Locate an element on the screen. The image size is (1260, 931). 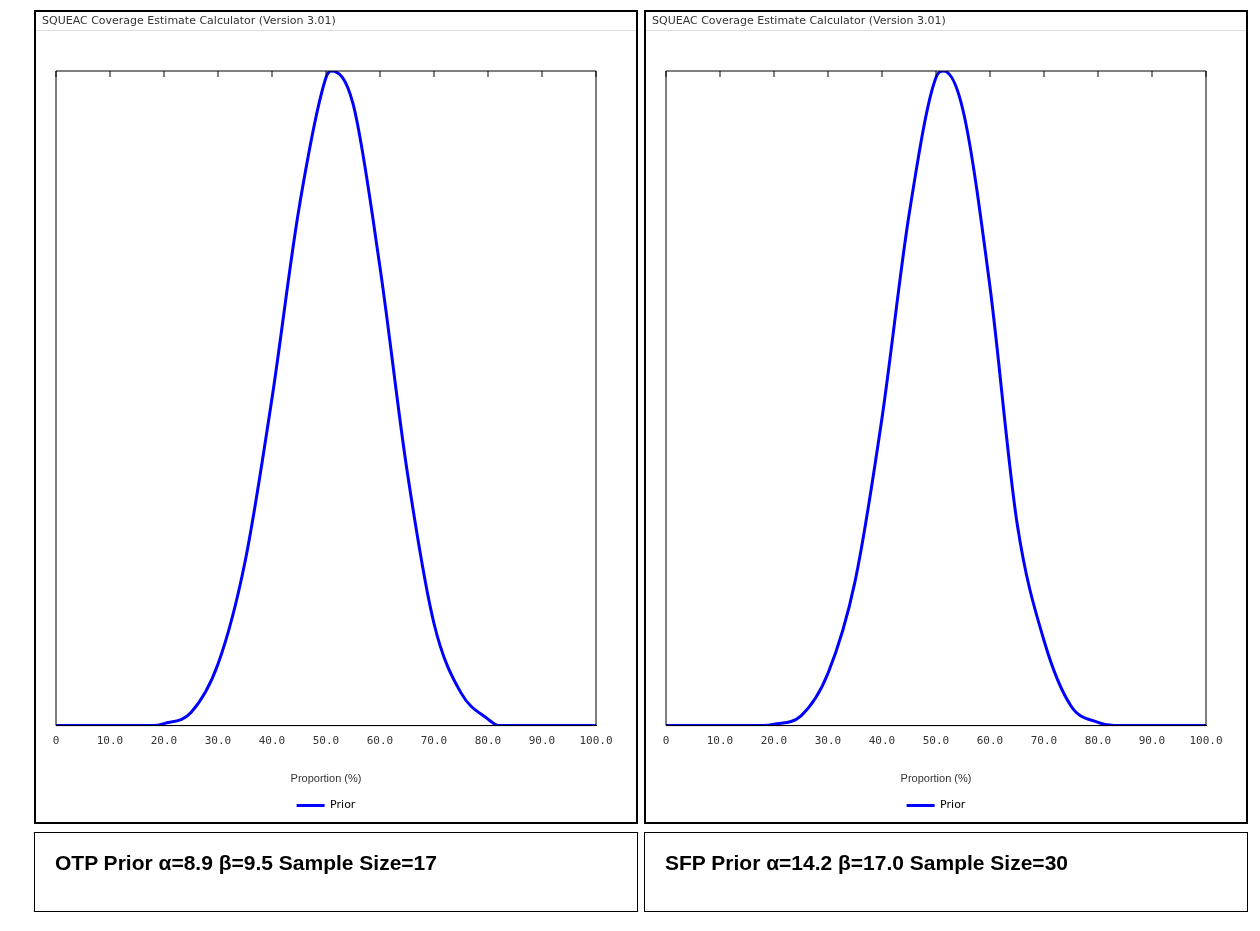
text: OTP Prior α=8.9 β=9.5 Sample Size=17 is located at coordinates (336, 872).